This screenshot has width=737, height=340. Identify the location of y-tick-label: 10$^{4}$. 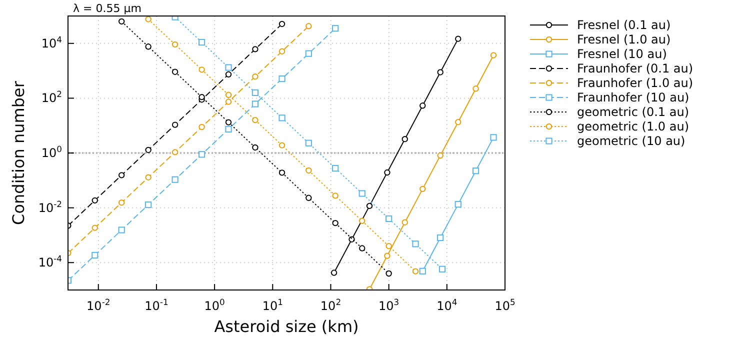
(51, 42).